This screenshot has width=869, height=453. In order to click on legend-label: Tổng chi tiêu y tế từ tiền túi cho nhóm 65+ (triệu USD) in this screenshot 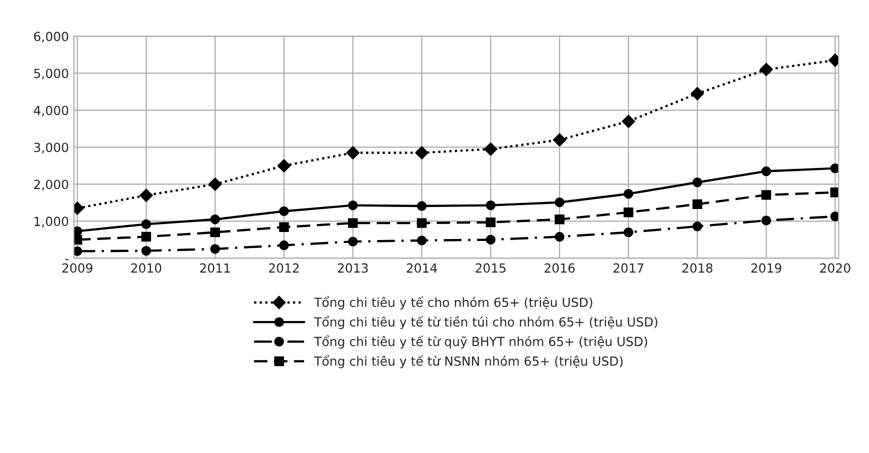, I will do `click(486, 323)`.